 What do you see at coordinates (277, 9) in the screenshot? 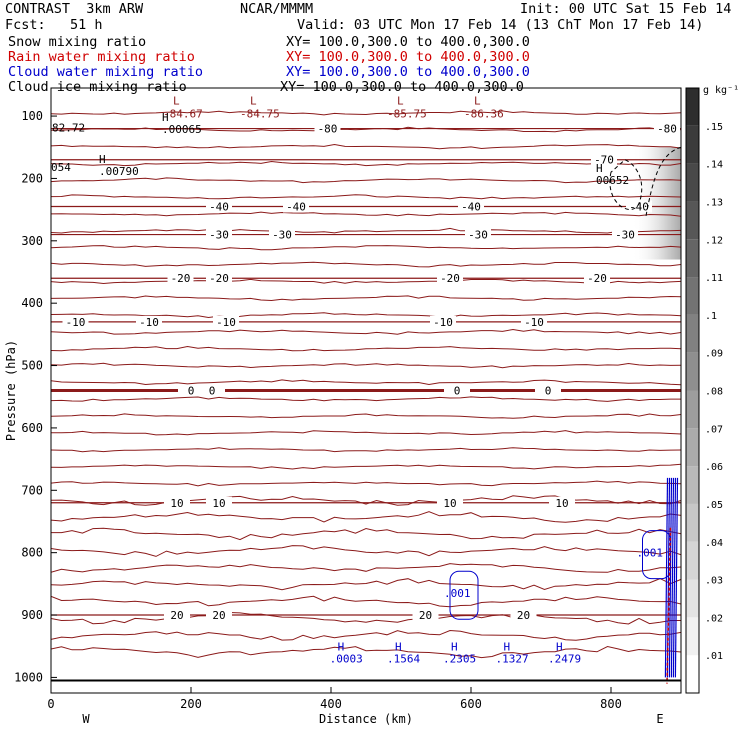
I see `center-title: NCAR/MMMM` at bounding box center [277, 9].